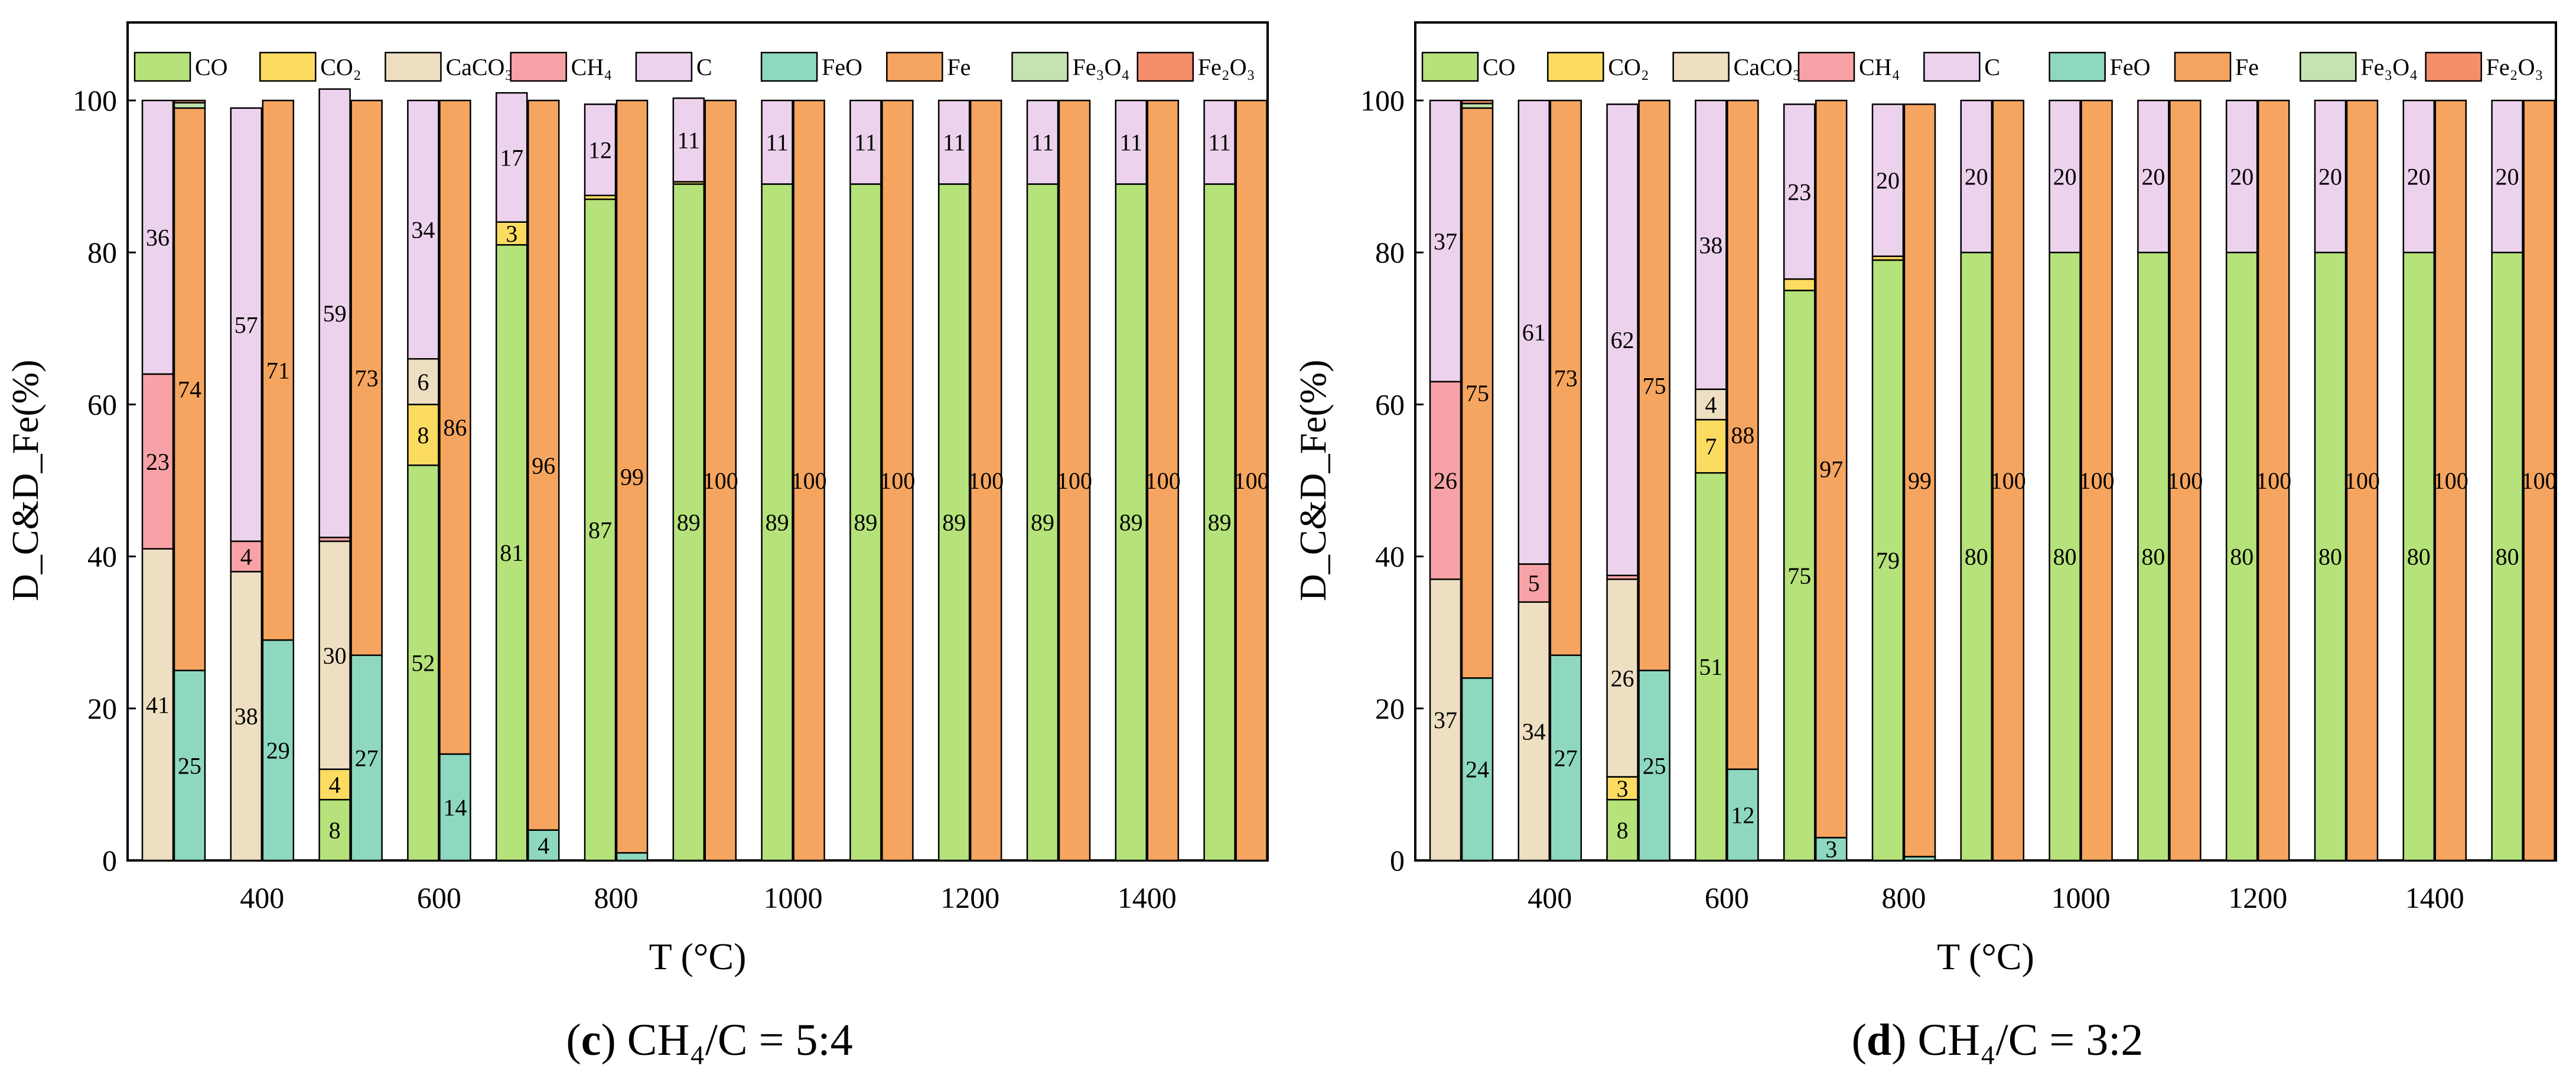 The image size is (2576, 1085). What do you see at coordinates (102, 252) in the screenshot?
I see `y-tick-label: 80` at bounding box center [102, 252].